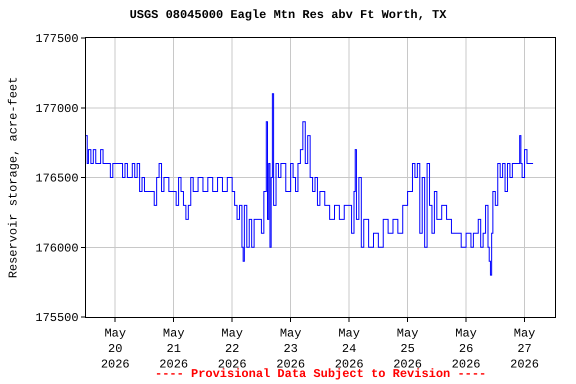  What do you see at coordinates (115, 349) in the screenshot?
I see `x-tick-label: May 20 2026` at bounding box center [115, 349].